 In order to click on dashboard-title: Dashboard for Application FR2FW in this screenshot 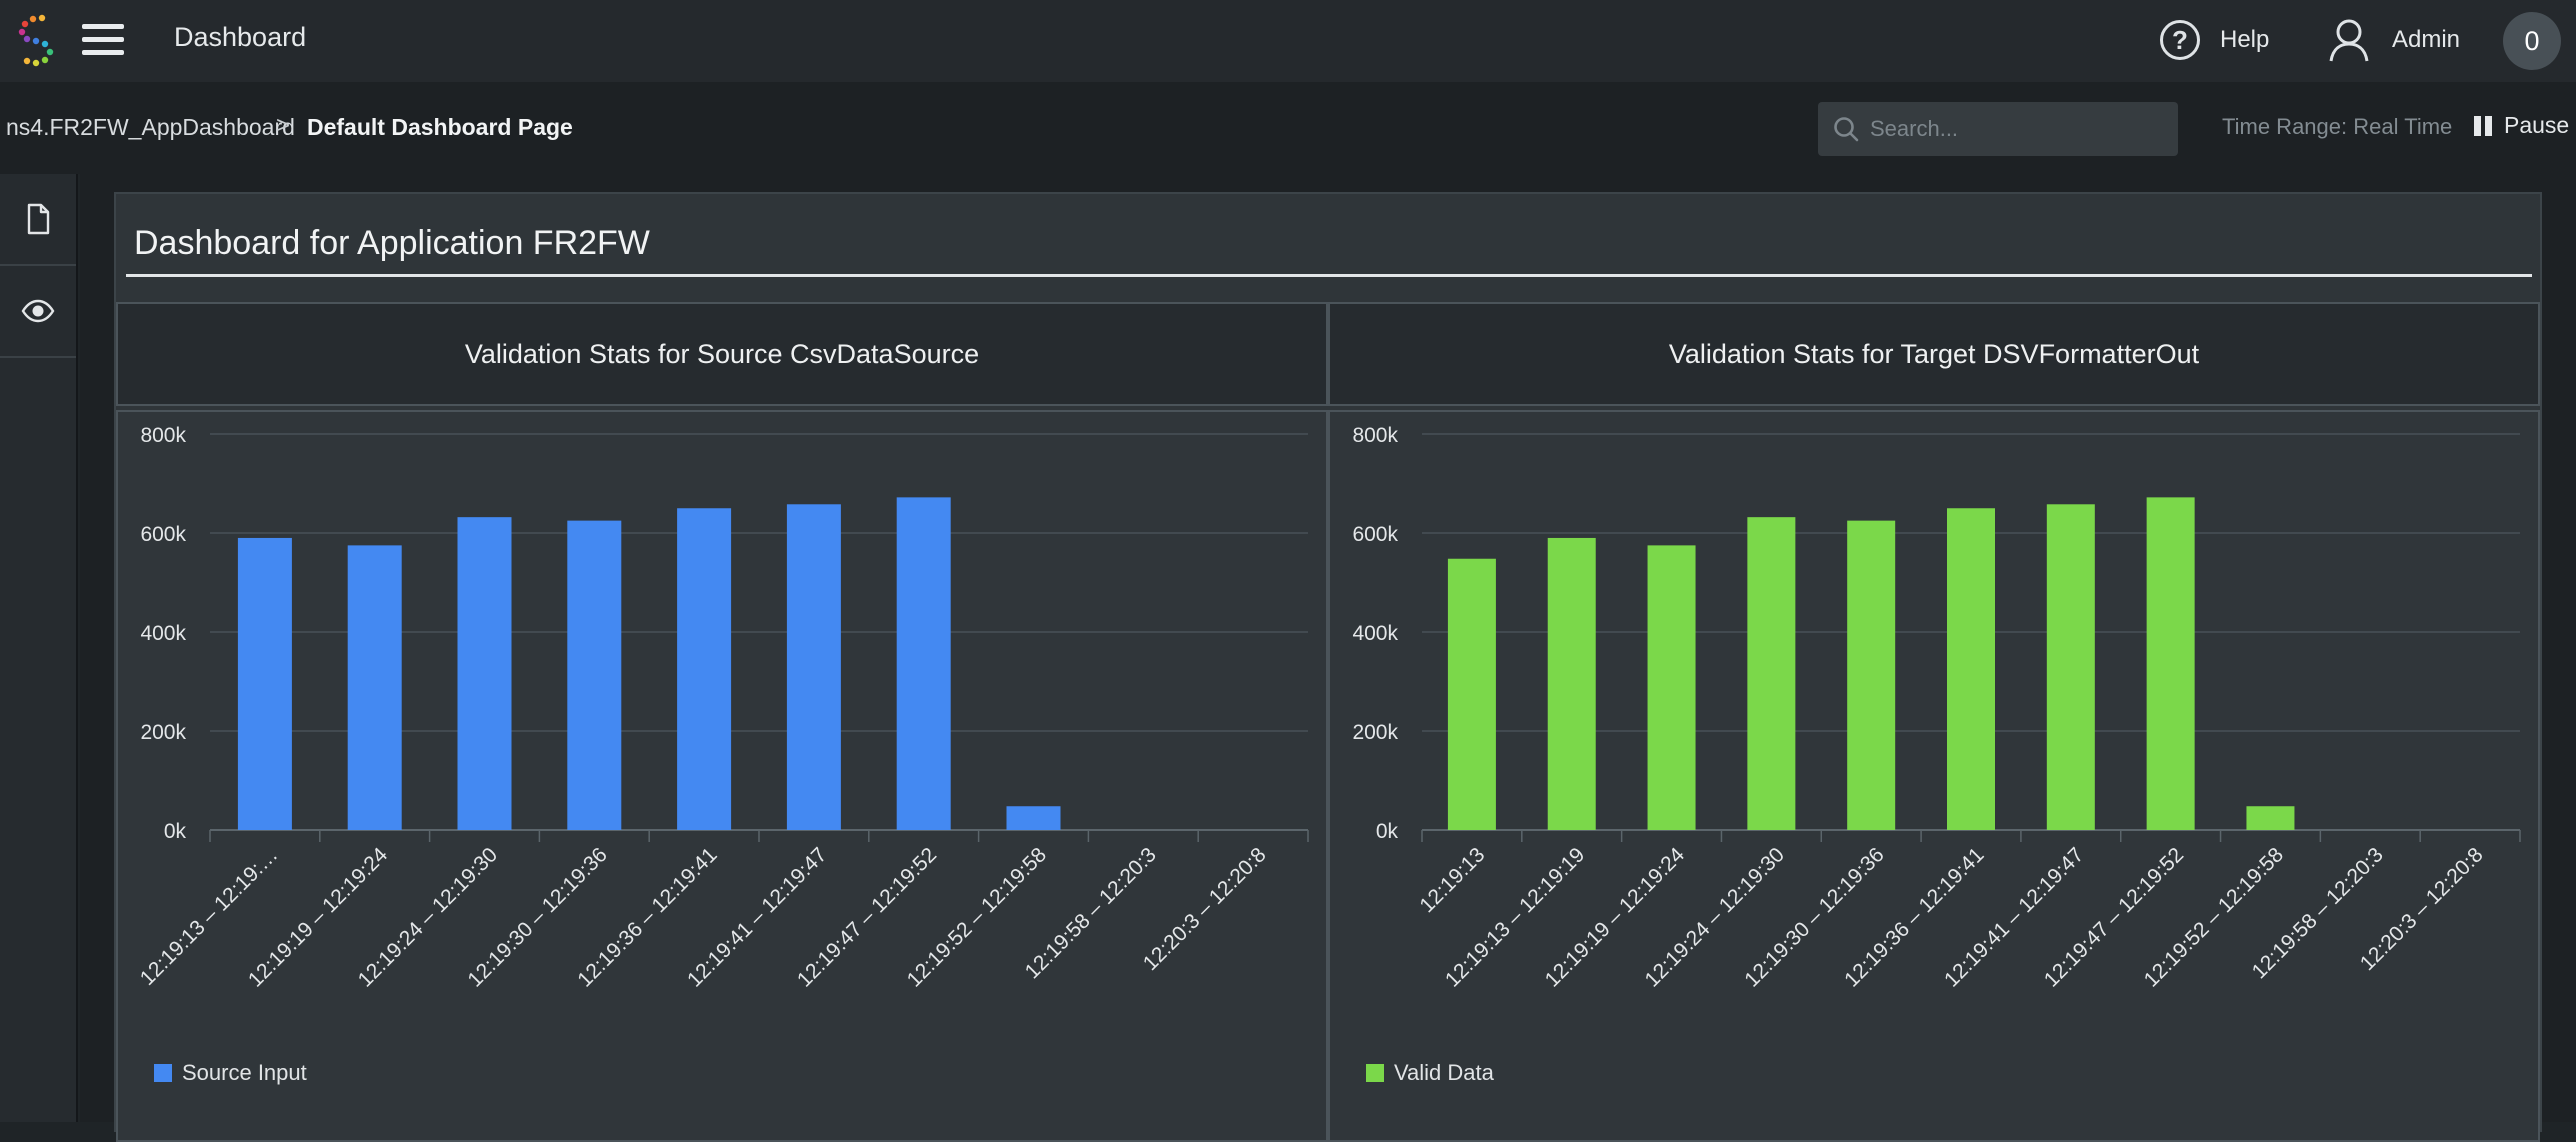, I will do `click(392, 243)`.